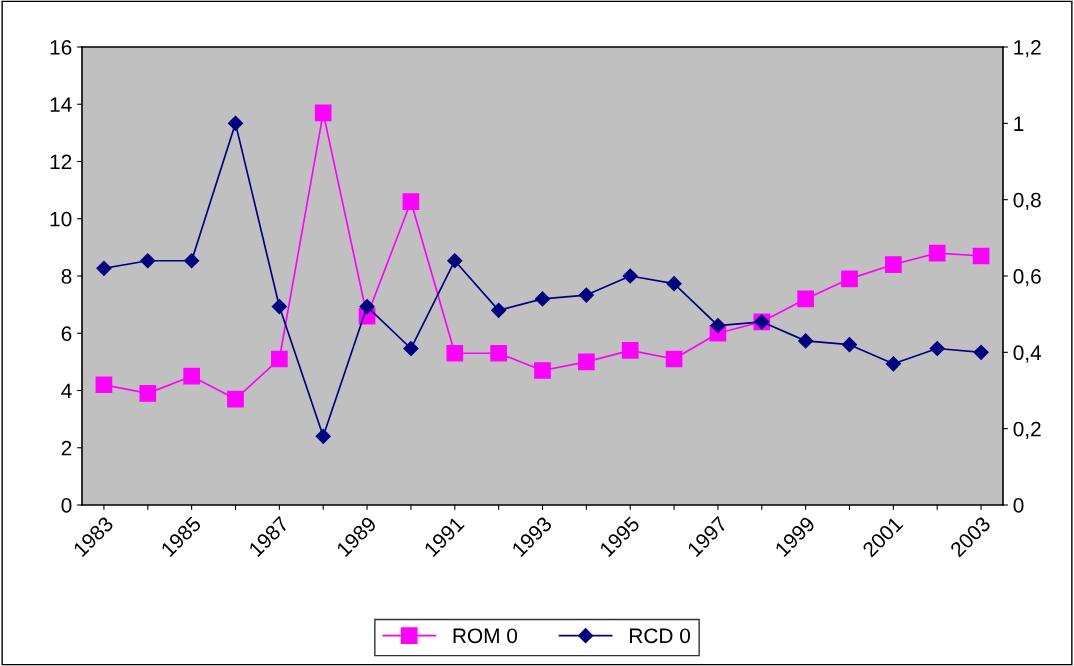 The height and width of the screenshot is (666, 1074). What do you see at coordinates (1018, 505) in the screenshot?
I see `y2-tick-label: 0` at bounding box center [1018, 505].